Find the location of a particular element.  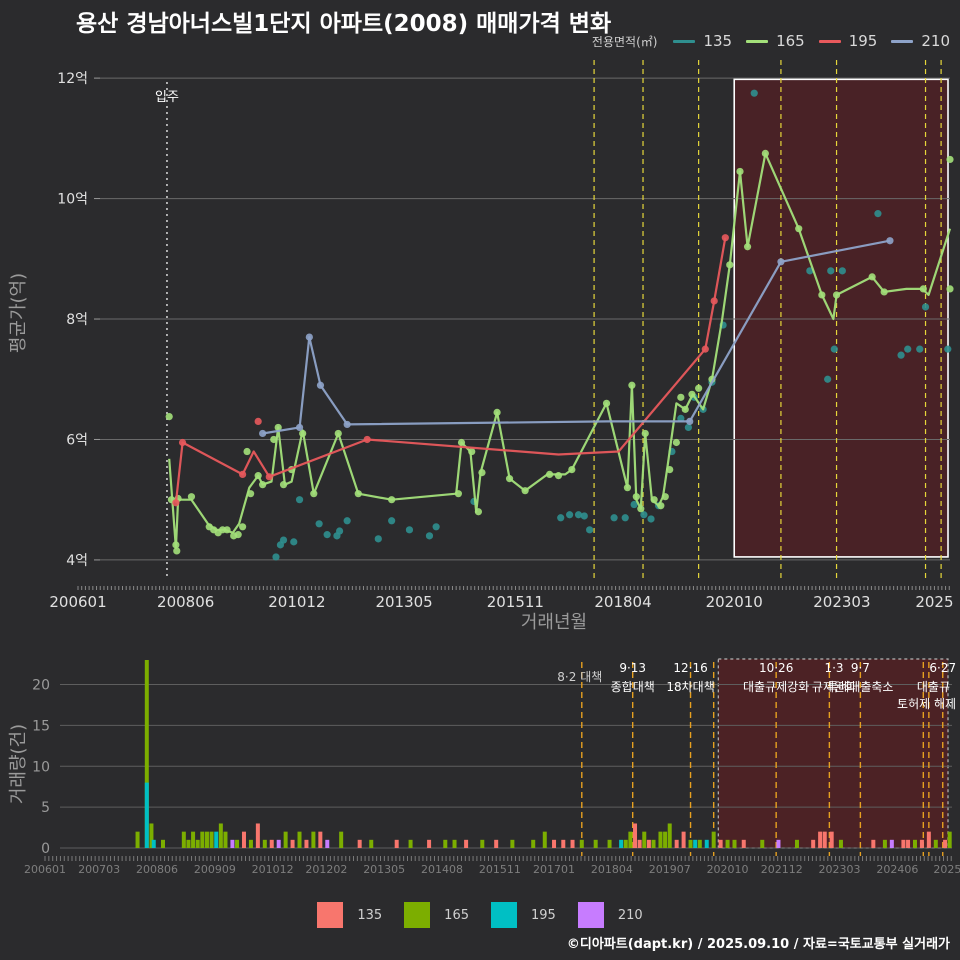

policy-annotation: 8·2 대책 is located at coordinates (579, 676).